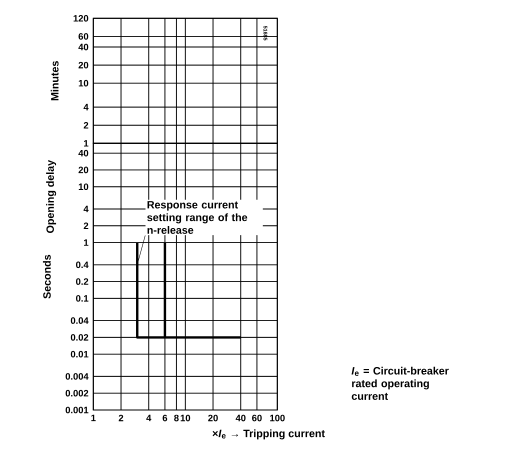  Describe the element at coordinates (46, 276) in the screenshot. I see `text: Seconds` at that location.